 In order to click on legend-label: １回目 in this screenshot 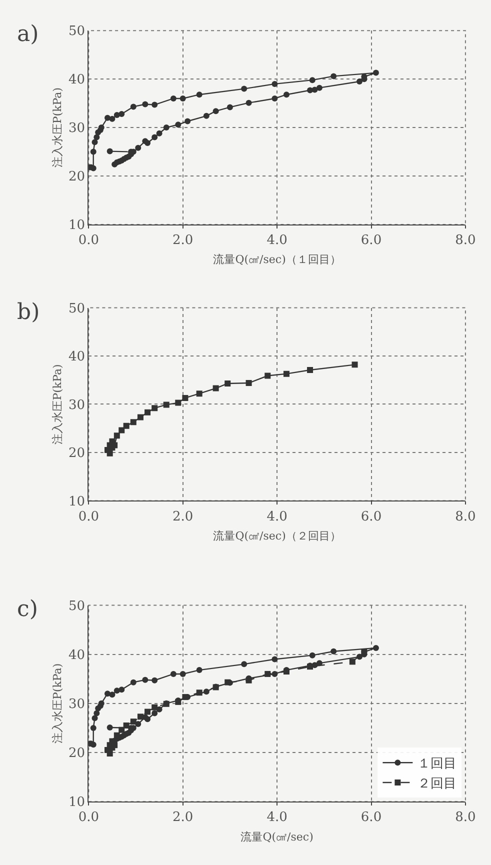, I will do `click(437, 764)`.